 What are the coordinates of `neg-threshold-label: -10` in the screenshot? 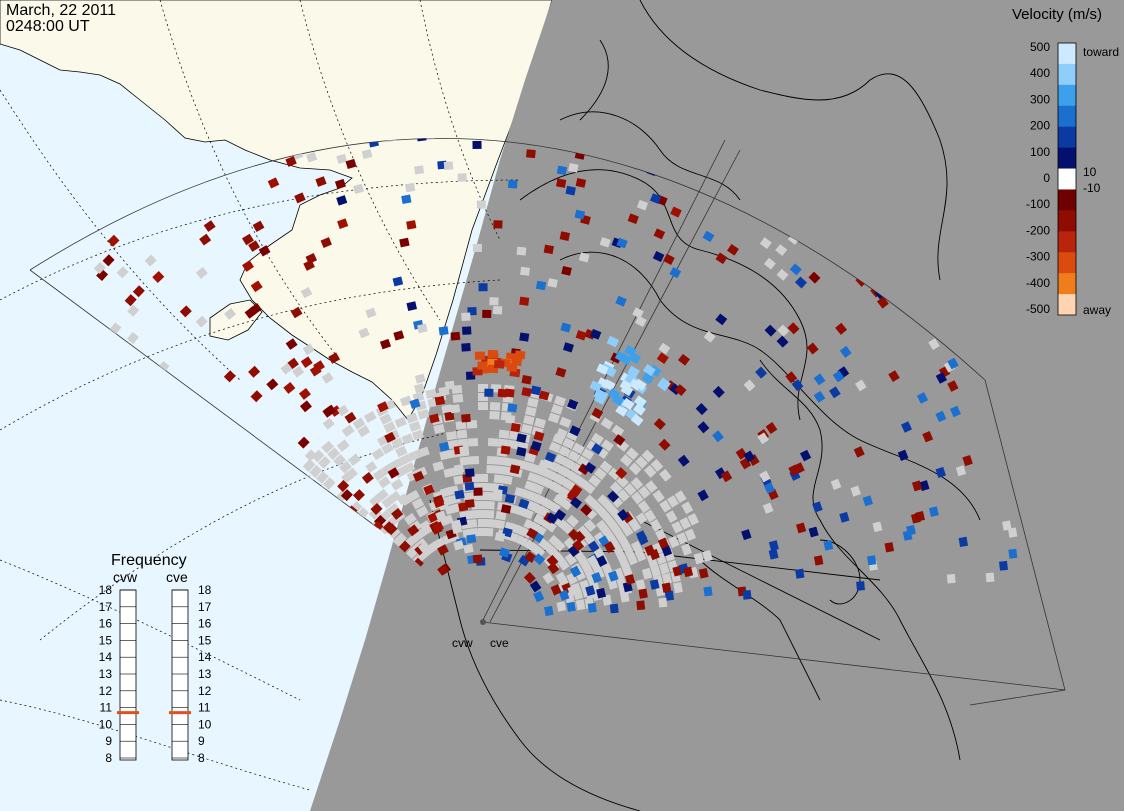 It's located at (1092, 188).